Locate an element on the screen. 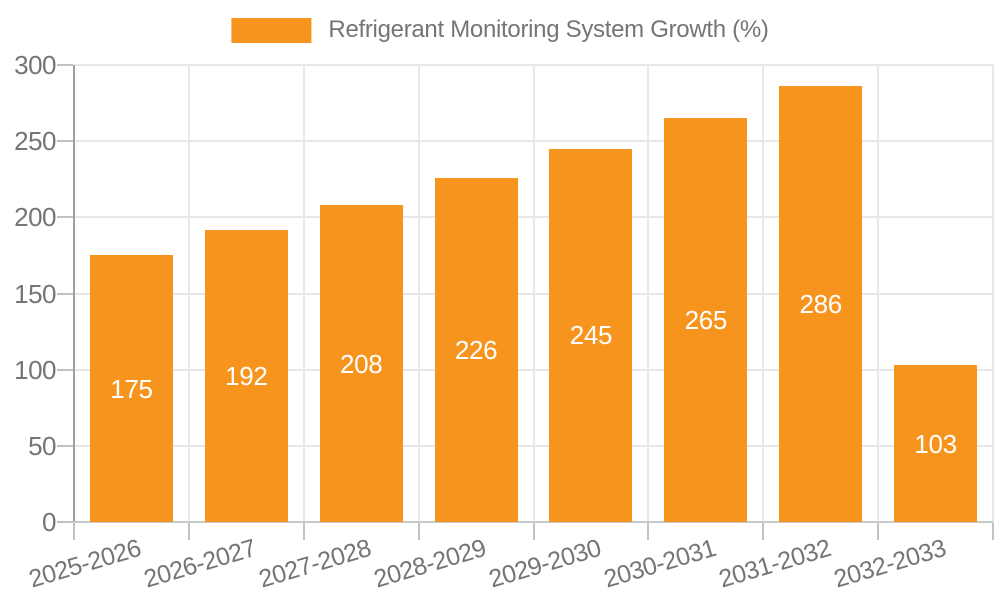  legend-item: Refrigerant Monitoring System Growth (%) is located at coordinates (500, 30).